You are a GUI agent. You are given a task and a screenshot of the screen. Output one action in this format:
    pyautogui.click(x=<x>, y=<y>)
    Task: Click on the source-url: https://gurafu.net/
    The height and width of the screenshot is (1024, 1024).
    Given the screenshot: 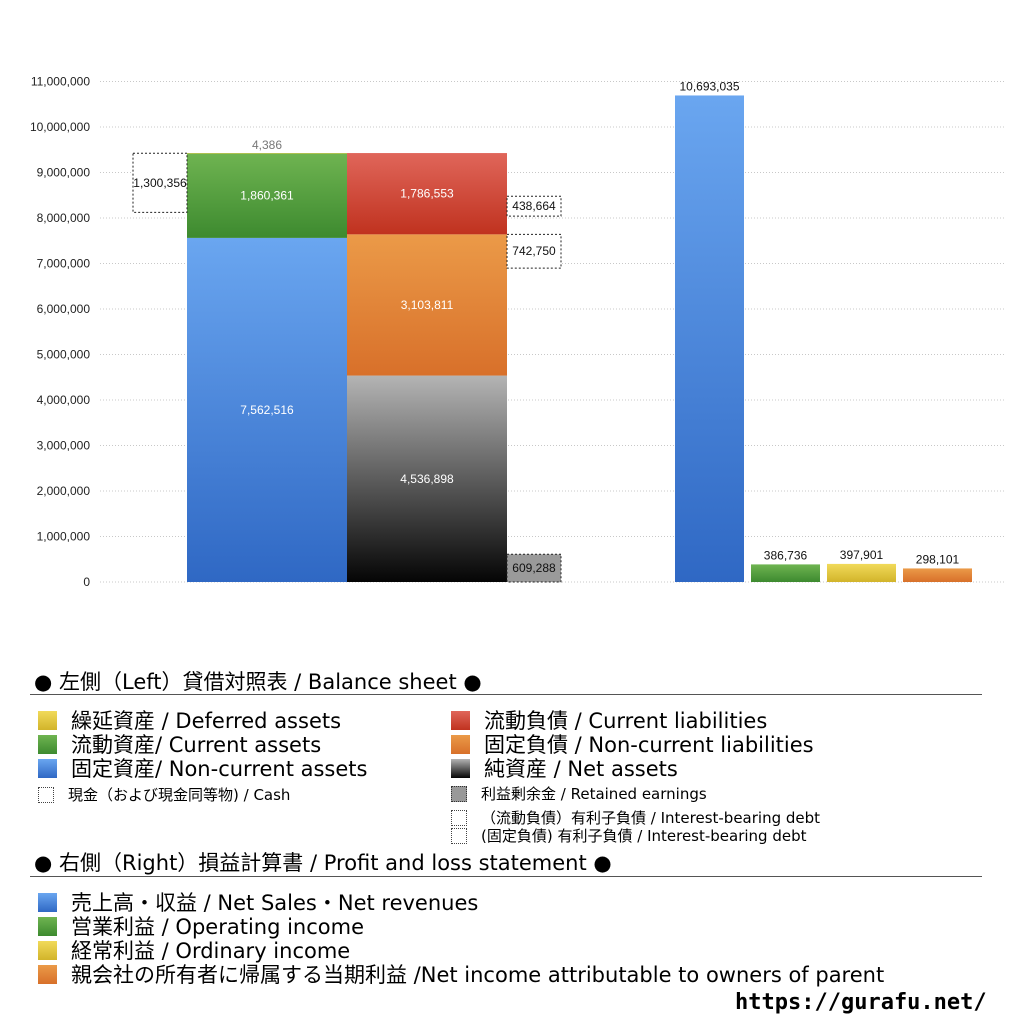 What is the action you would take?
    pyautogui.click(x=861, y=1002)
    